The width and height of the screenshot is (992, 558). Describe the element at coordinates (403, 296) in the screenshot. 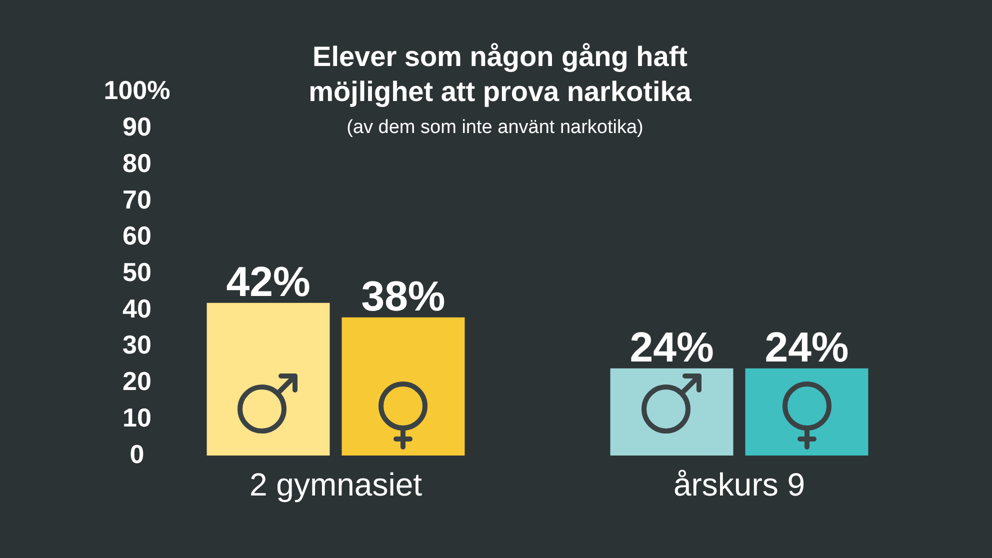

I see `data-label: 38%` at that location.